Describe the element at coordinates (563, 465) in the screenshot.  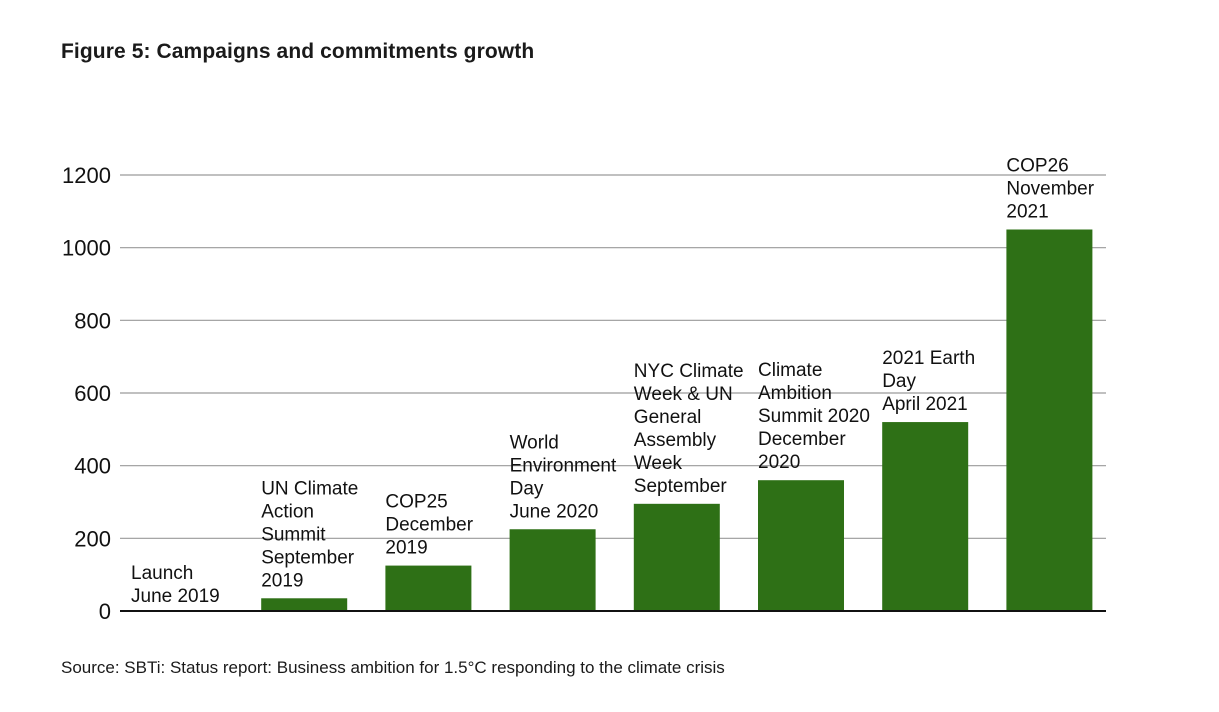
I see `bar-label-line: Environment` at that location.